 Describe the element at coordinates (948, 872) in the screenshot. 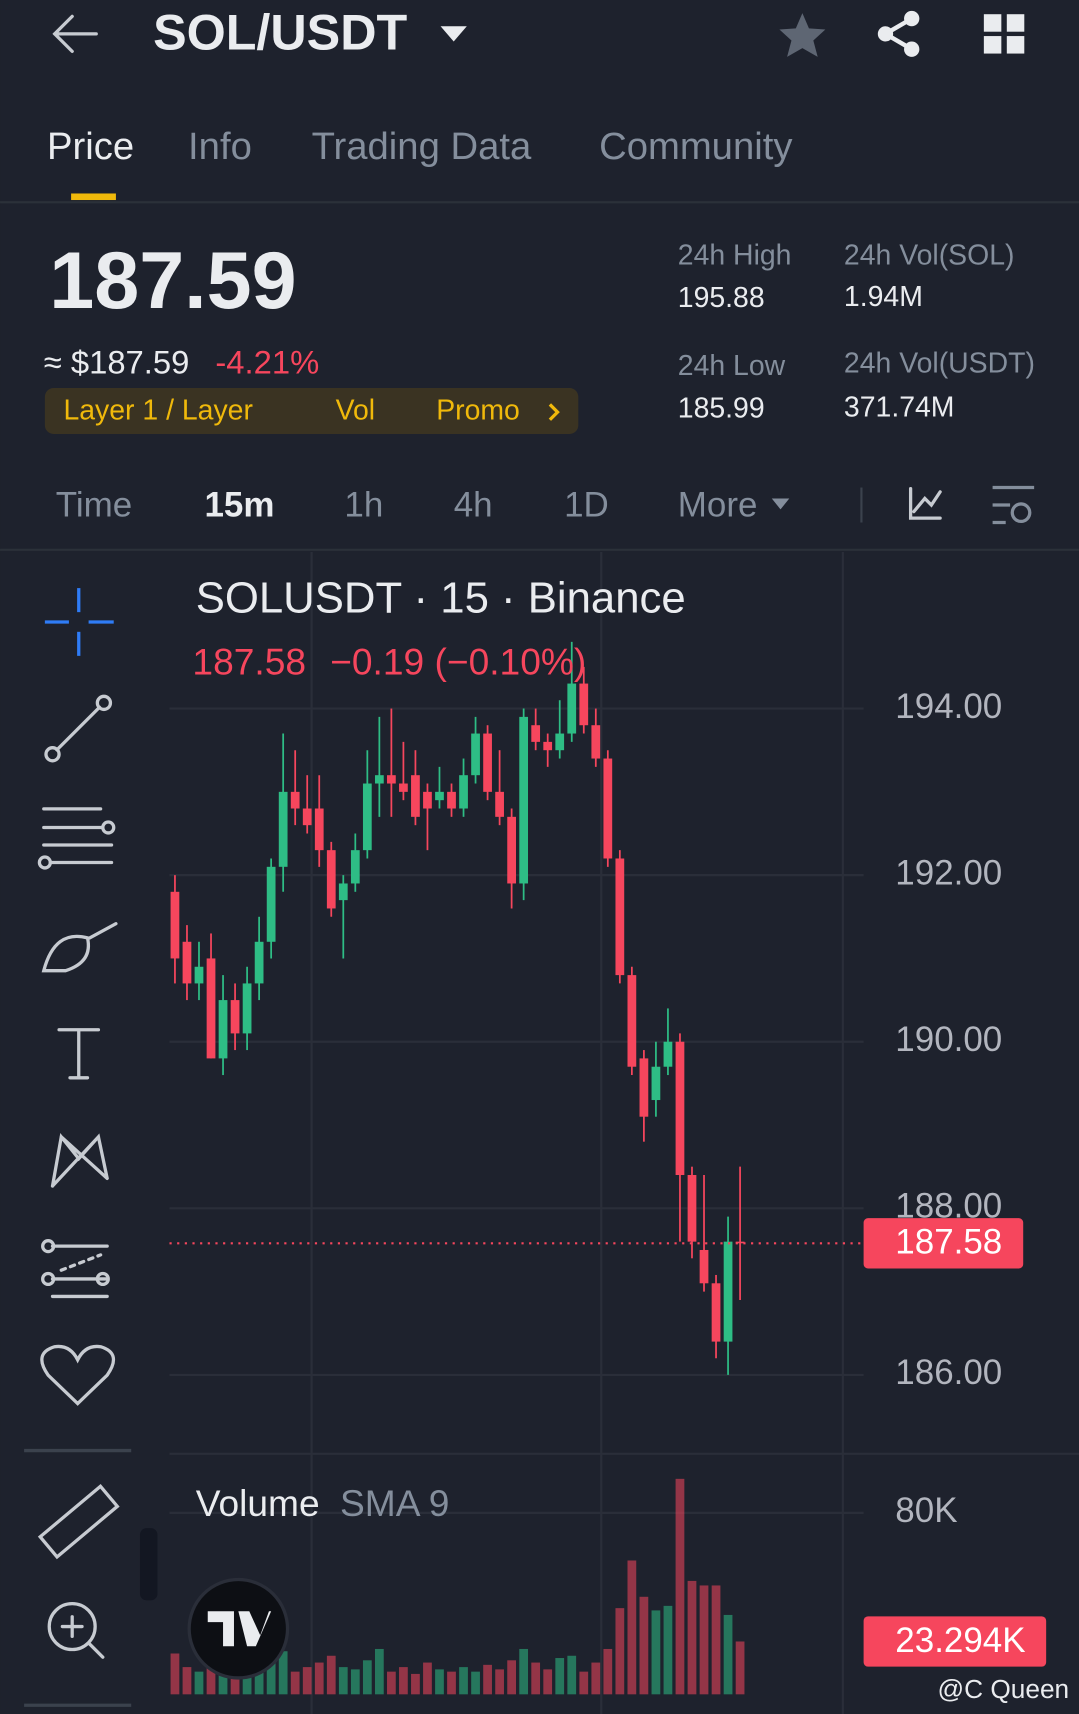

I see `y-tick-label: 192.00` at that location.